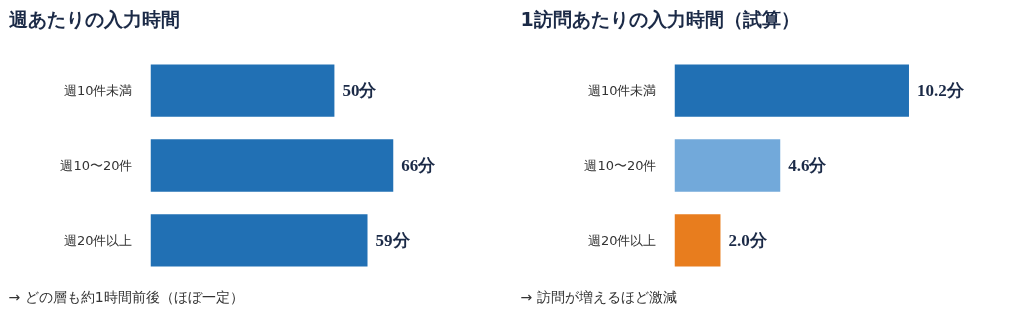  What do you see at coordinates (360, 91) in the screenshot?
I see `data-label: 50分` at bounding box center [360, 91].